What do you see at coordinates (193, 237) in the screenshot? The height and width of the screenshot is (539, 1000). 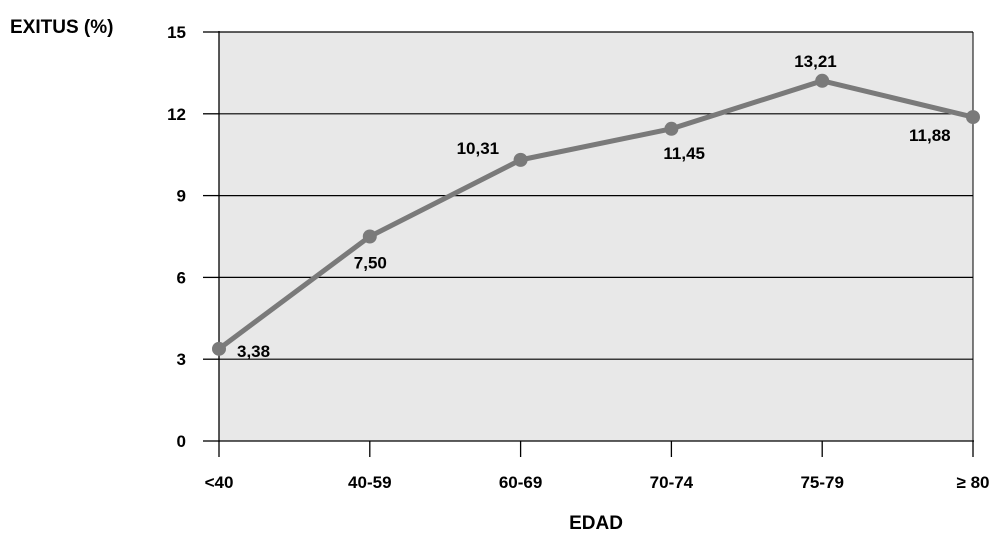 I see `y-axis-ticks: 0 3 6 9 12 15` at bounding box center [193, 237].